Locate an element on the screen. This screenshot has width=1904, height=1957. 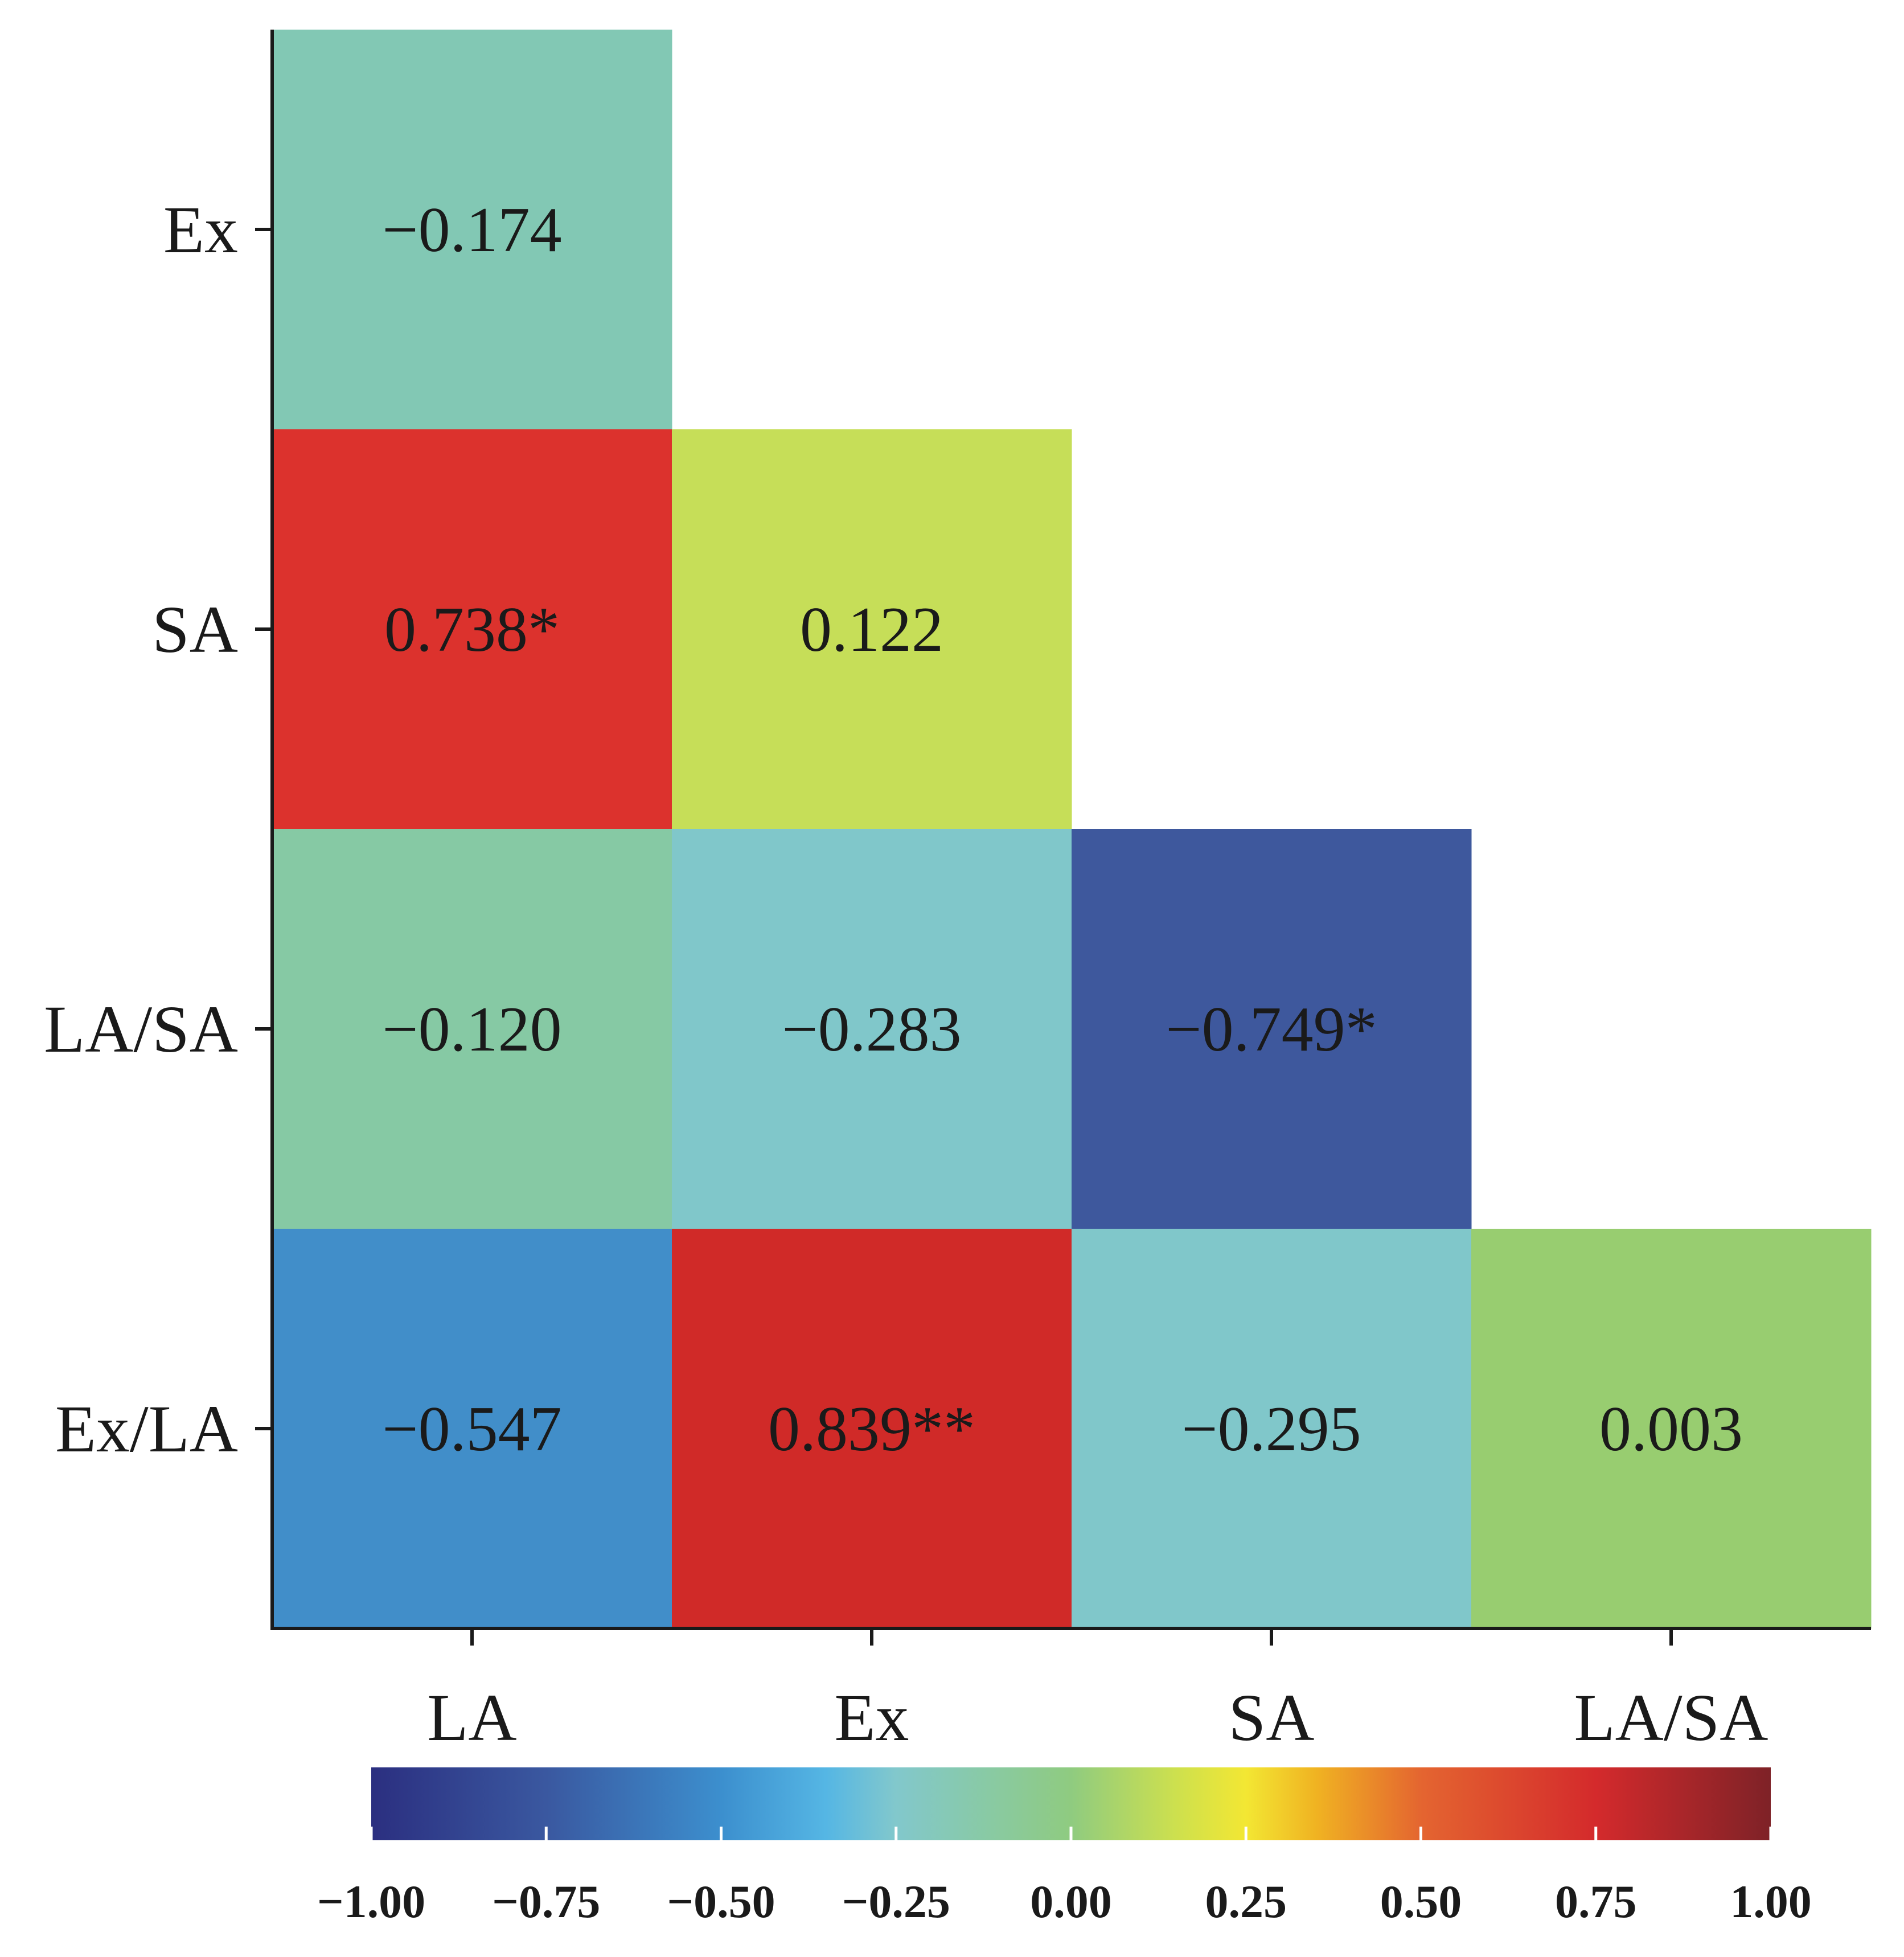
cell-ex-la-label: −0.174 is located at coordinates (471, 230).